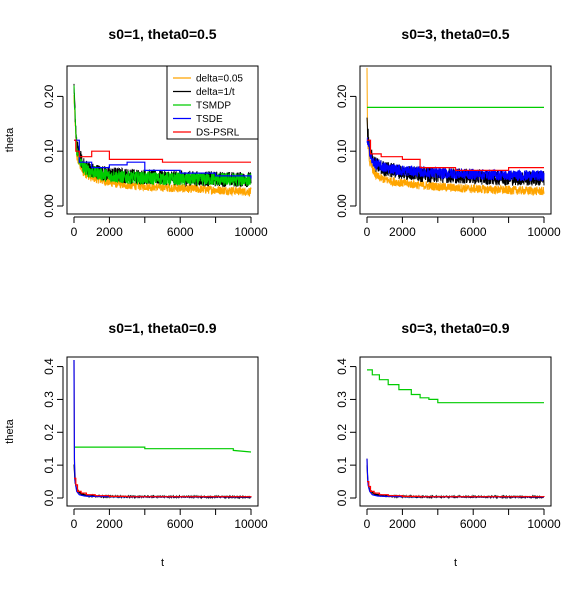 The image size is (587, 591). What do you see at coordinates (219, 79) in the screenshot?
I see `legend-label: delta=0.05` at bounding box center [219, 79].